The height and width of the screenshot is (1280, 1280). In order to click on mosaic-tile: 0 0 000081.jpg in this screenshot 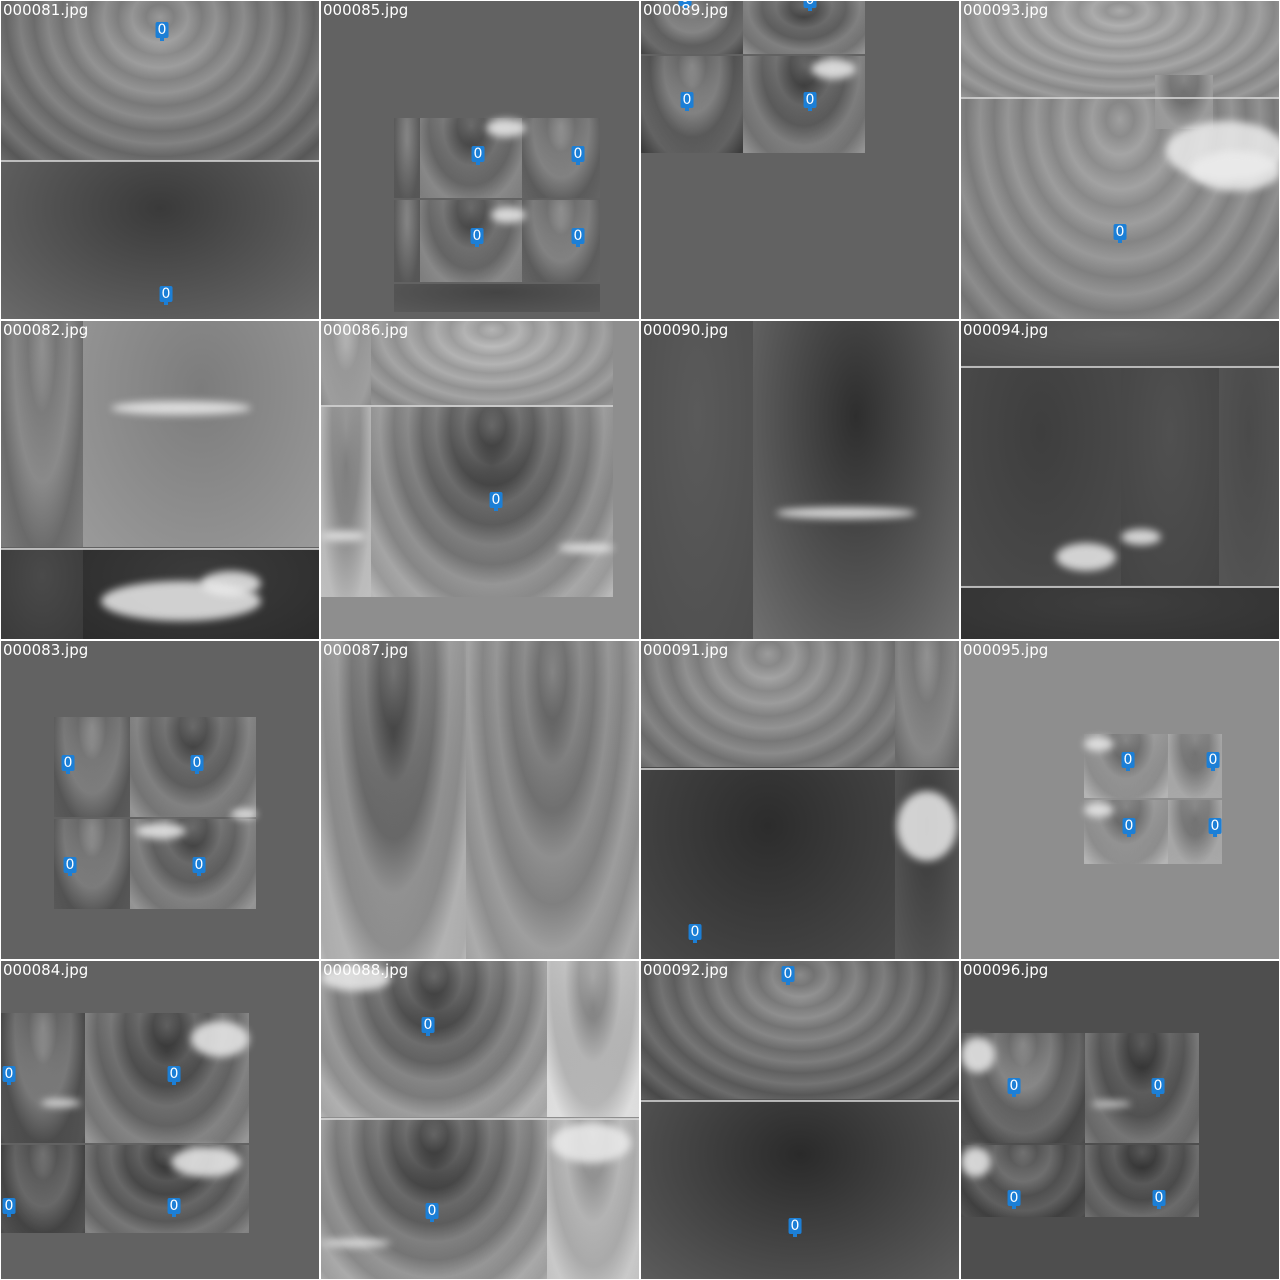, I will do `click(160, 160)`.